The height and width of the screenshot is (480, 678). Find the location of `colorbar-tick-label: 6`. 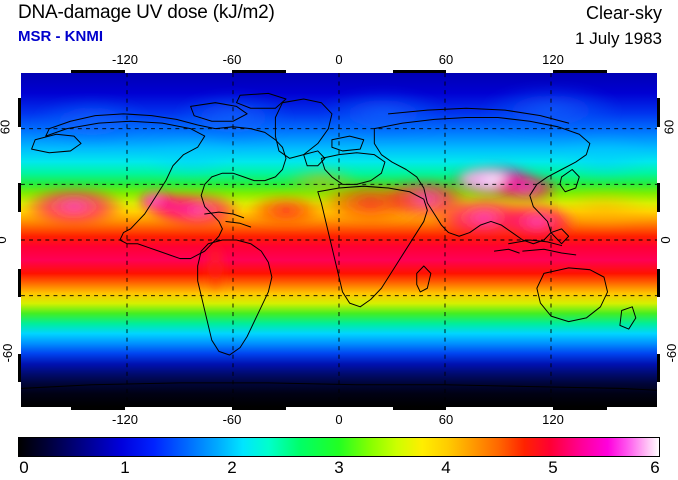

colorbar-tick-label: 6 is located at coordinates (655, 467).